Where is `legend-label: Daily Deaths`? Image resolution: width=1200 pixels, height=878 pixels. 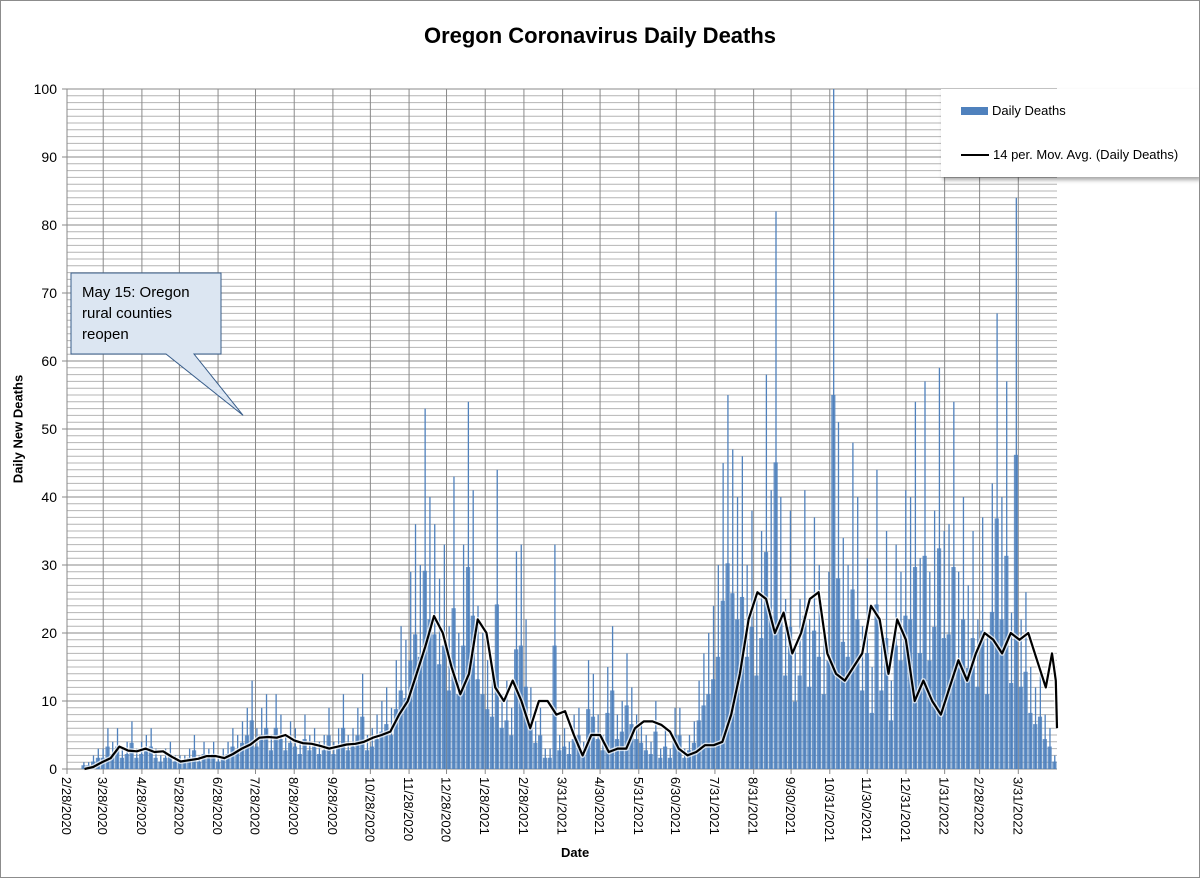 legend-label: Daily Deaths is located at coordinates (1029, 110).